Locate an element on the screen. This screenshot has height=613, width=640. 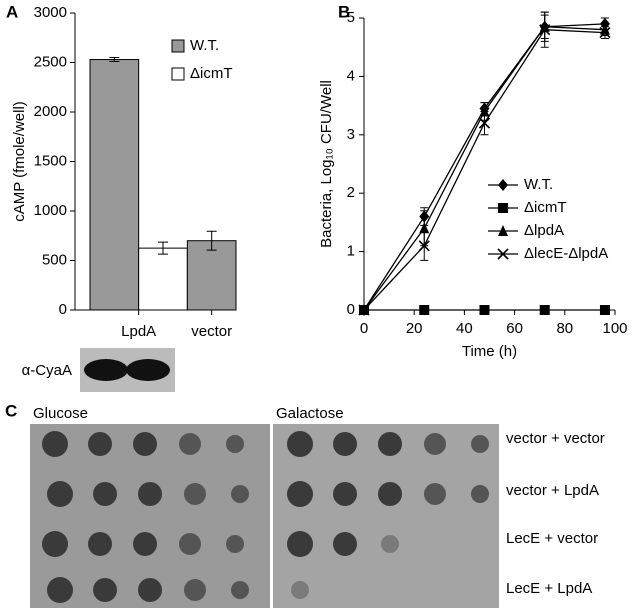
x-tick-label: 100 is located at coordinates (614, 328).